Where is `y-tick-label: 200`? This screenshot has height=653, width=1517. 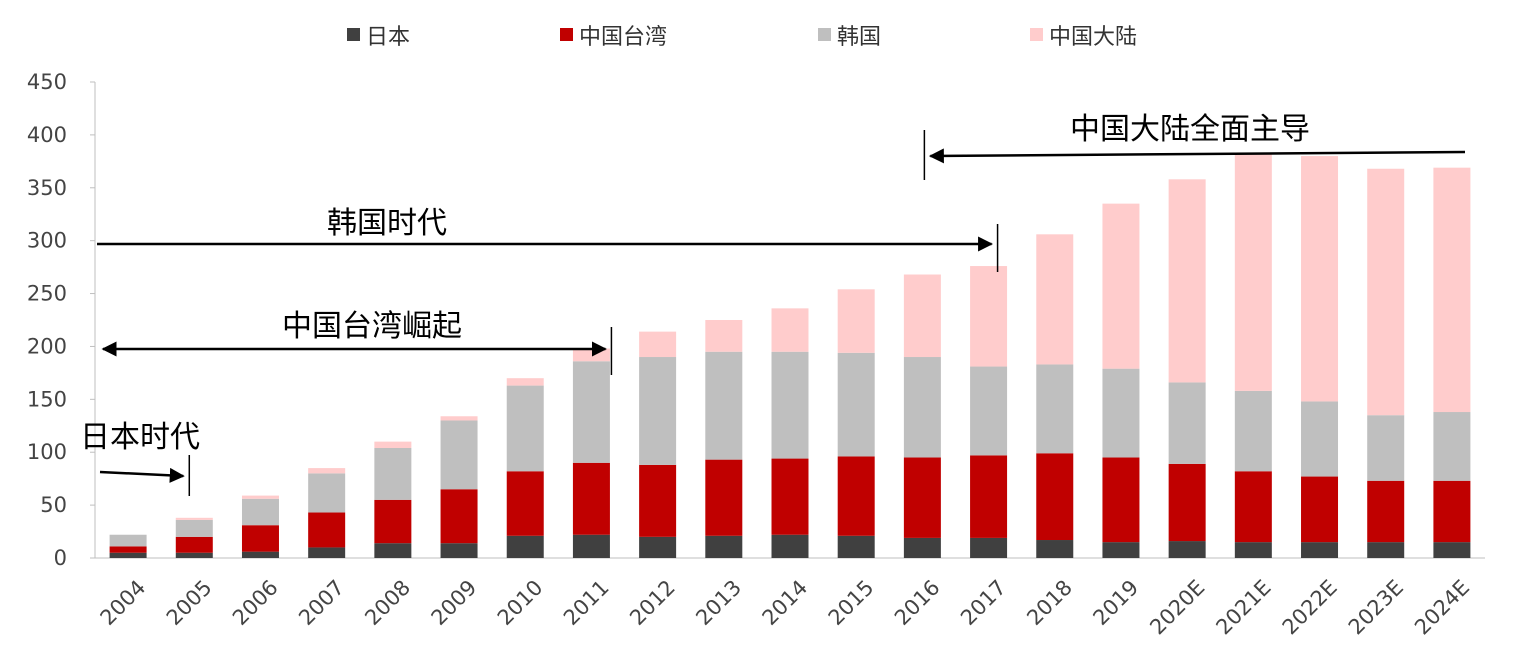 y-tick-label: 200 is located at coordinates (47, 346).